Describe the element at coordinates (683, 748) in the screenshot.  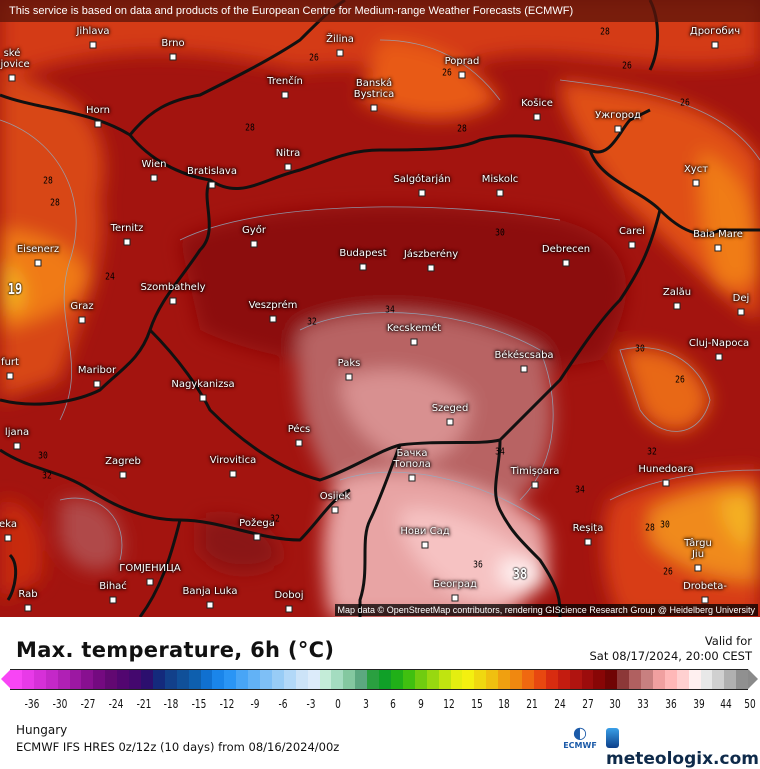
I see `meteologix-logo: meteologix.com` at that location.